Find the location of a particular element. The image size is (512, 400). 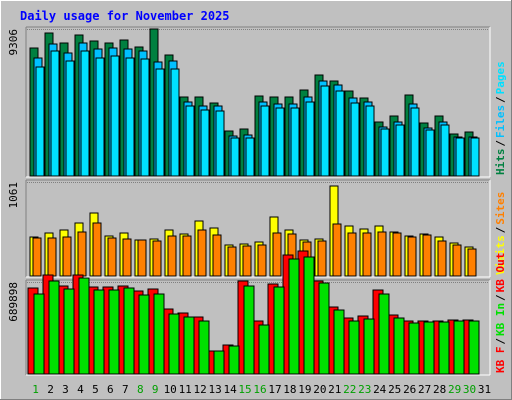

y-tick-label-hits: 9306 is located at coordinates (13, 42).